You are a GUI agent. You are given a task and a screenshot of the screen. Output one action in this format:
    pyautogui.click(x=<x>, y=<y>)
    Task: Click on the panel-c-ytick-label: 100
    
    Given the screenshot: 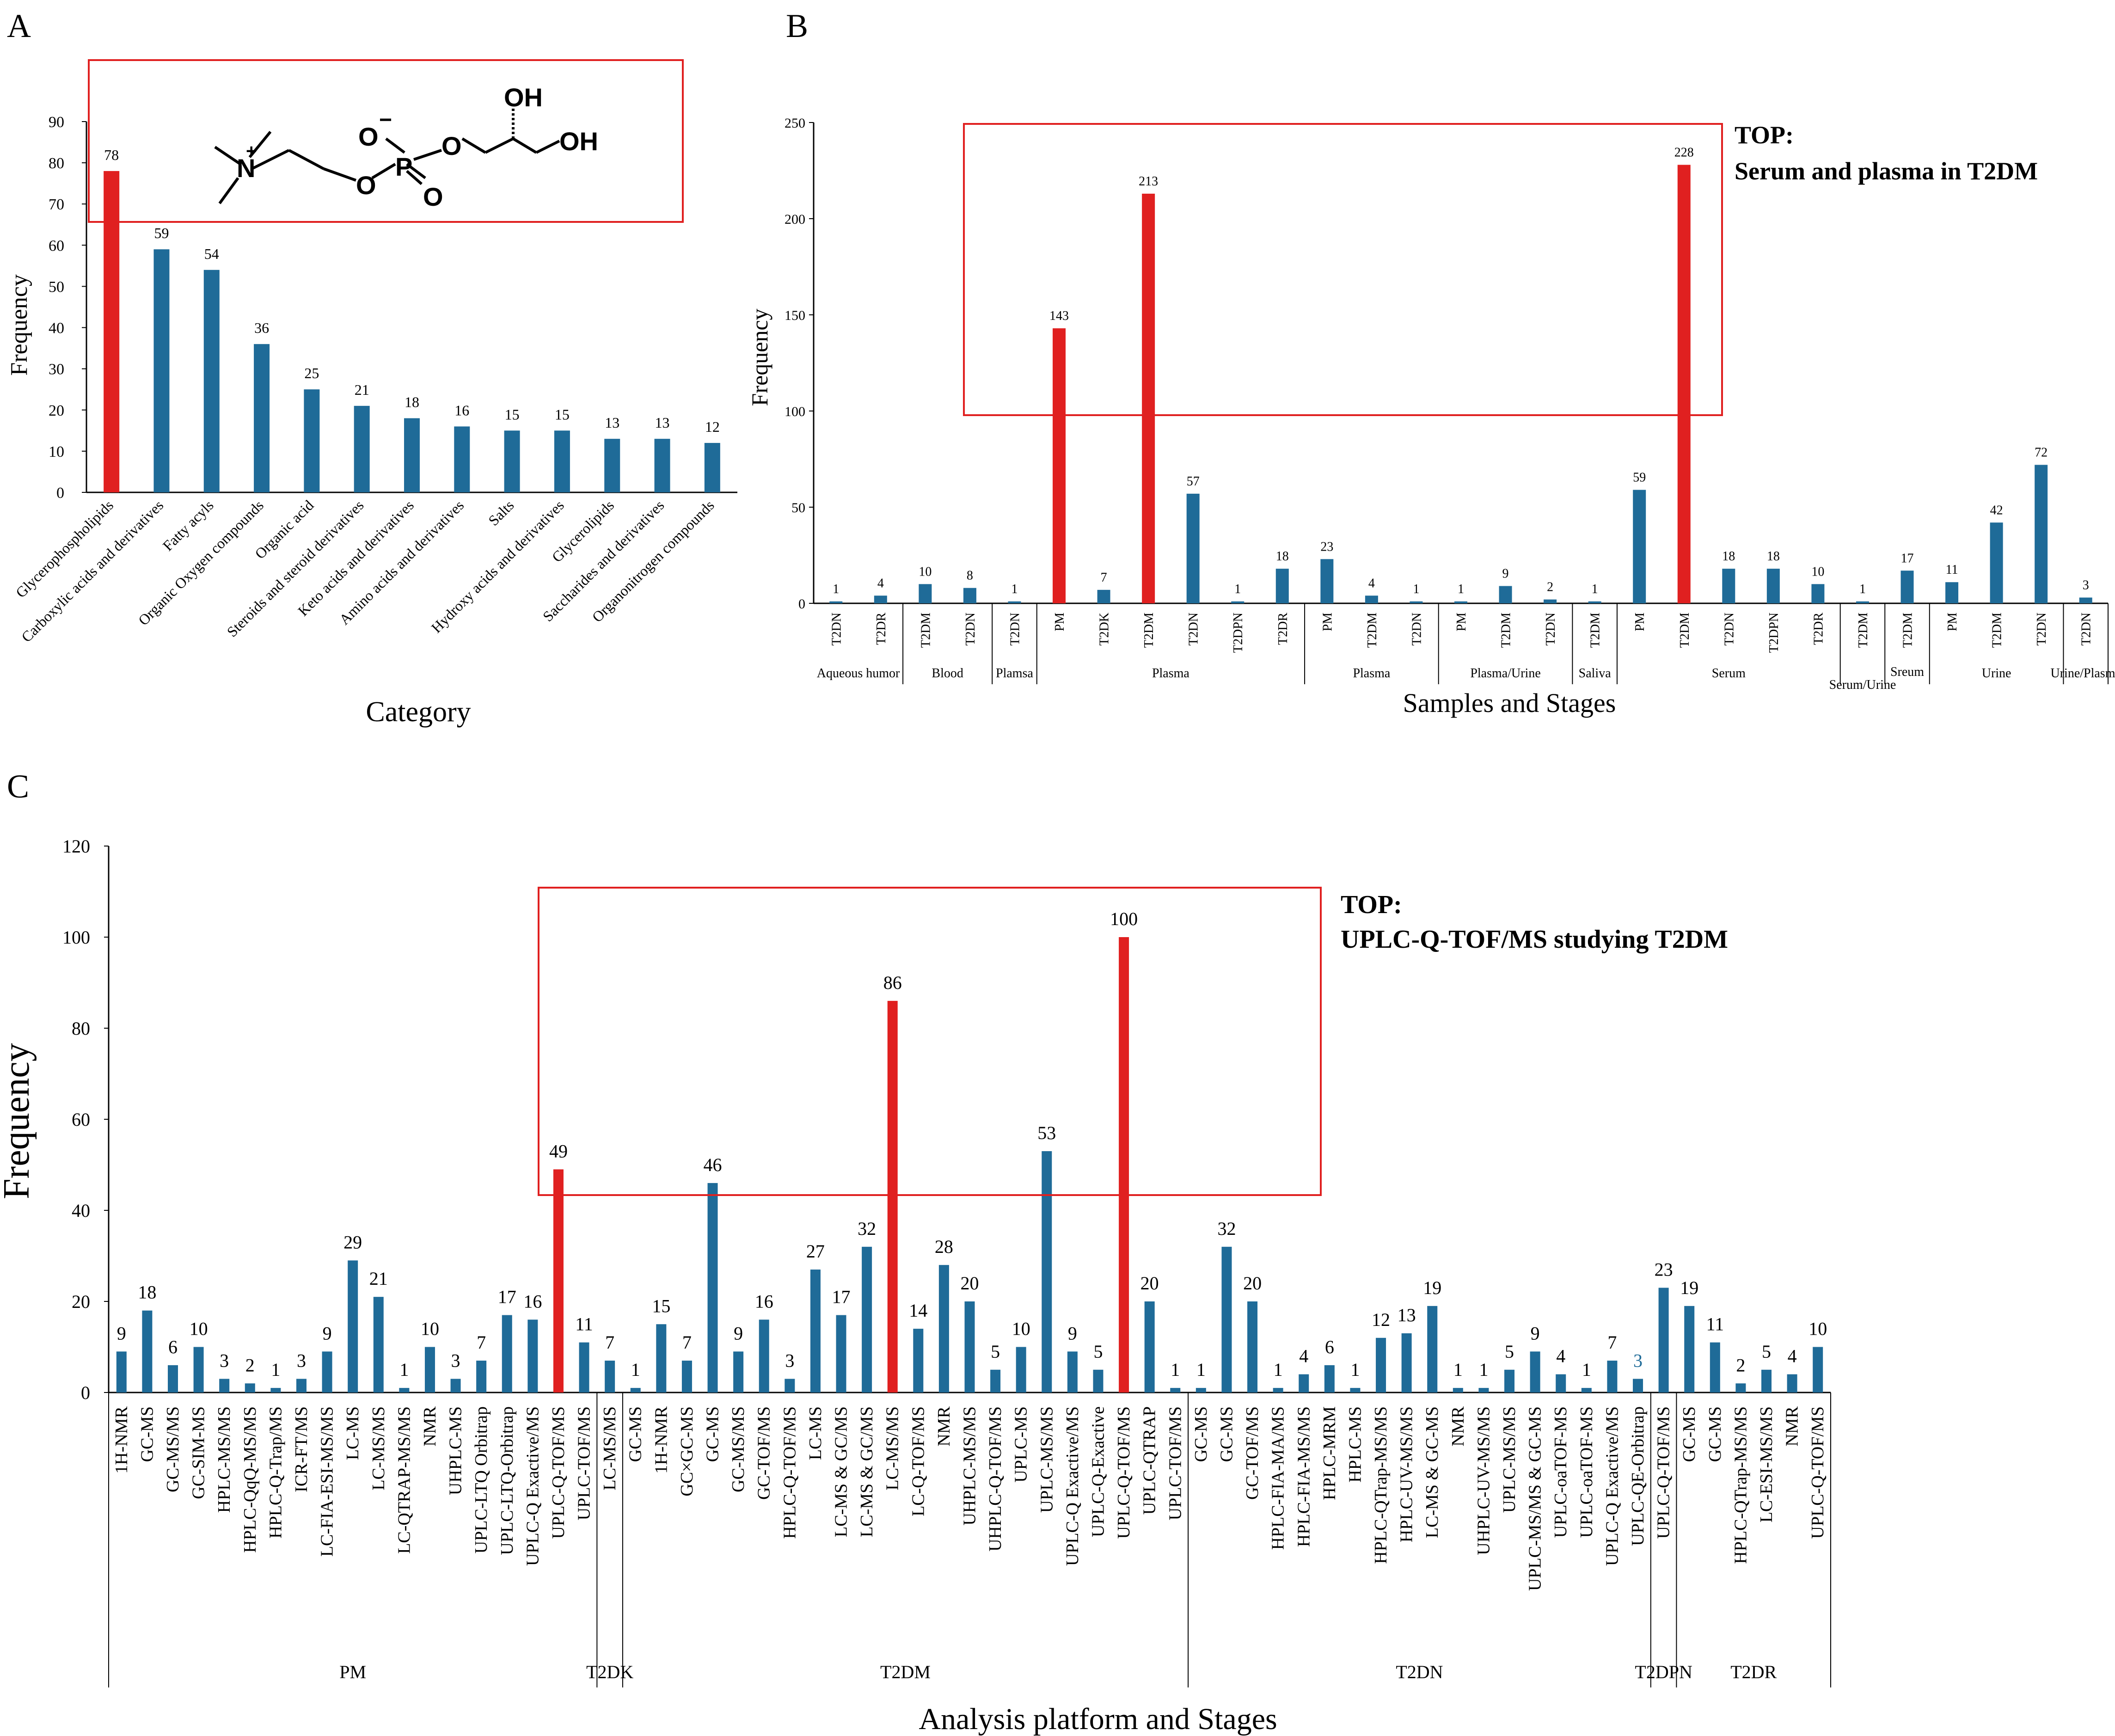 What is the action you would take?
    pyautogui.click(x=76, y=937)
    